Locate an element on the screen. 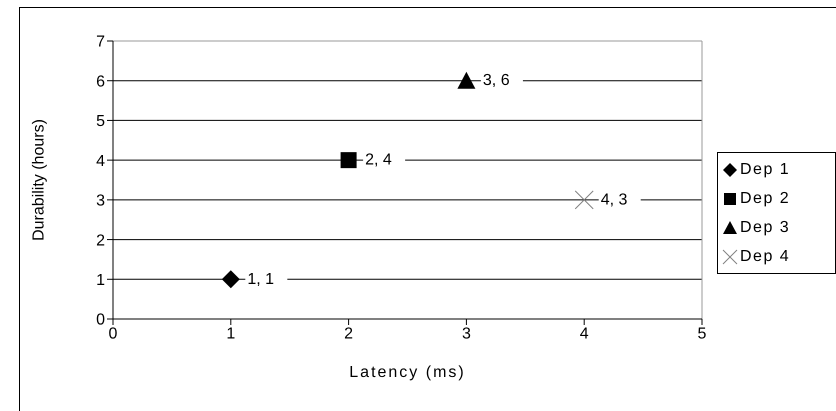 The image size is (836, 411). x-tick-label: 2 is located at coordinates (349, 333).